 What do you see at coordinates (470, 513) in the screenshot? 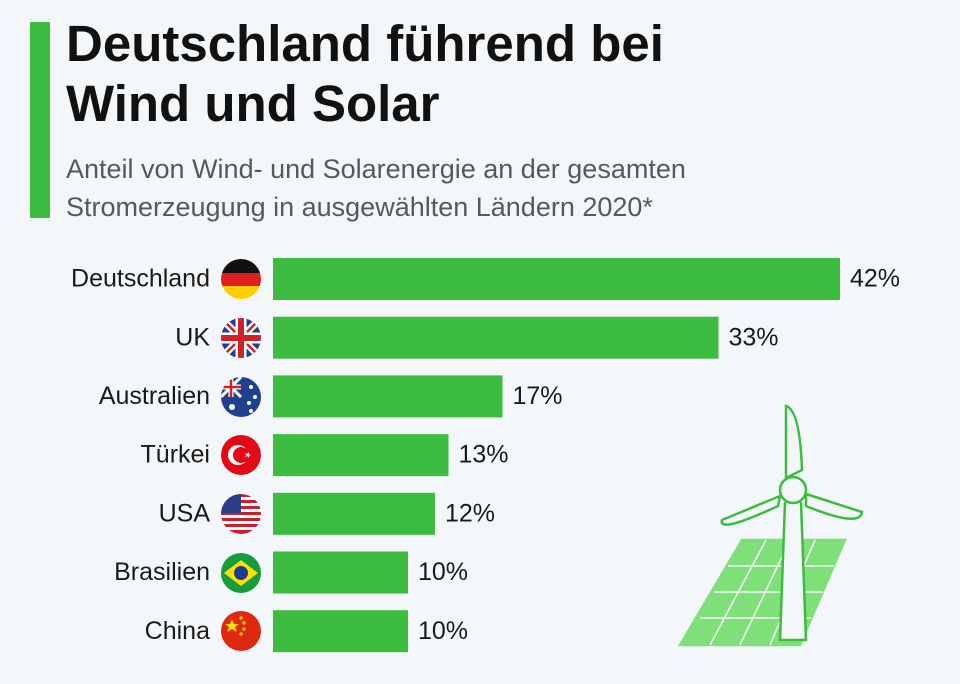
I see `value-label: 12%` at bounding box center [470, 513].